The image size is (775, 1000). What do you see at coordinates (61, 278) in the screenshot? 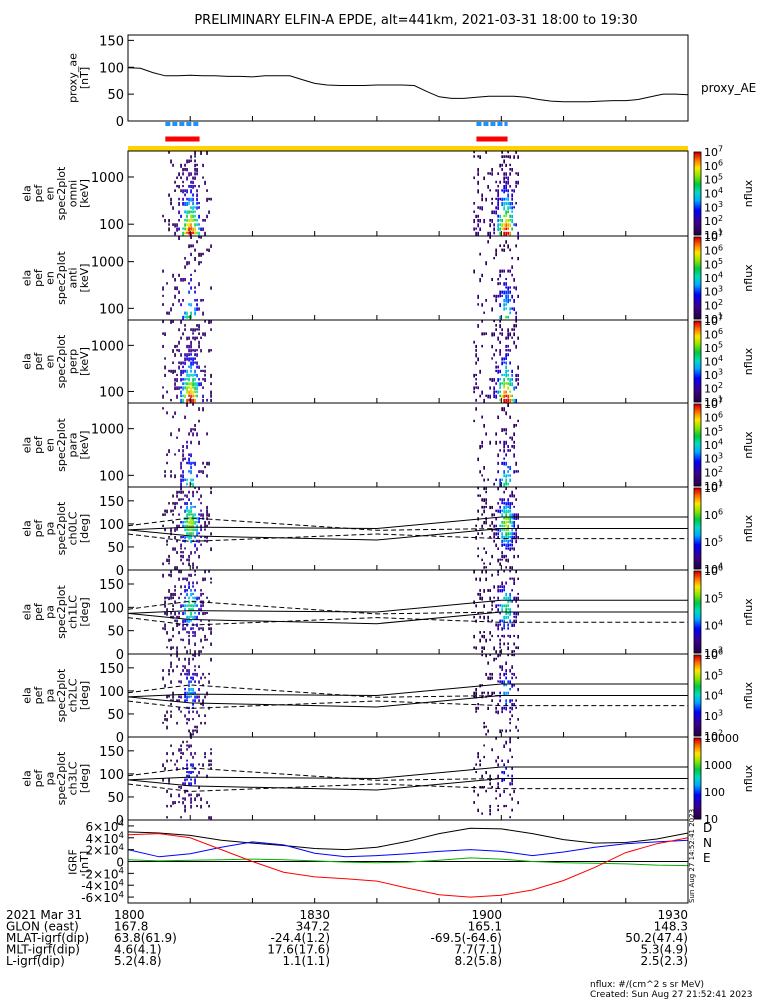
I see `panel-ylabel-line: spec2plot` at bounding box center [61, 278].